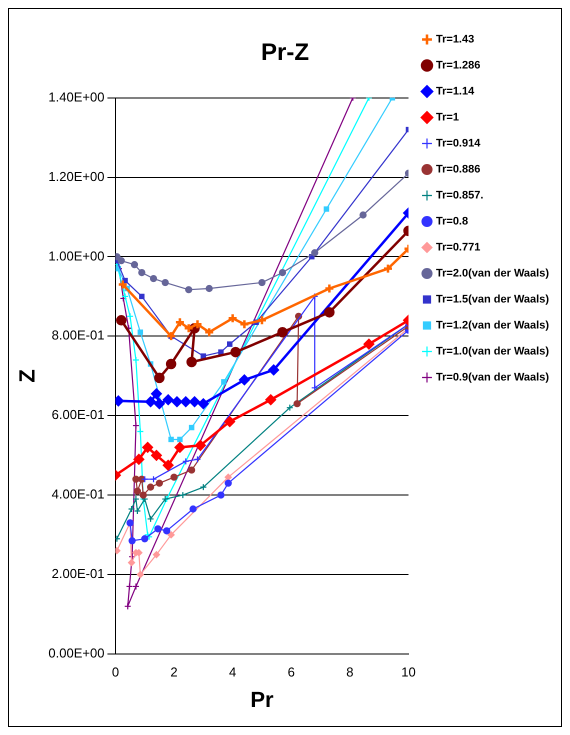 The height and width of the screenshot is (735, 570). Describe the element at coordinates (455, 40) in the screenshot. I see `legend-label: Tr=1.43` at that location.